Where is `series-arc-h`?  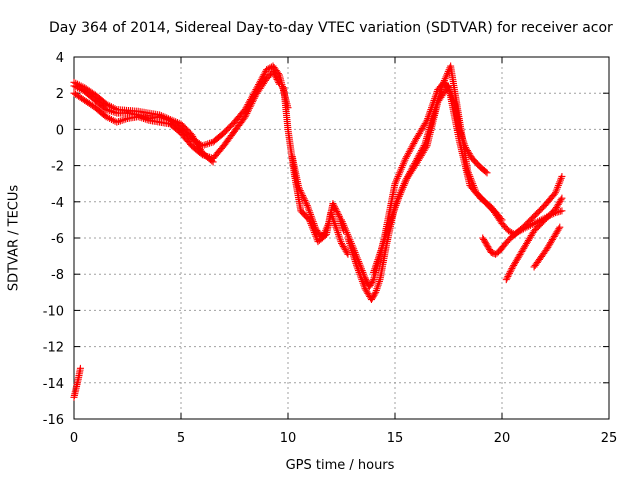 series-arc-h is located at coordinates (468, 169).